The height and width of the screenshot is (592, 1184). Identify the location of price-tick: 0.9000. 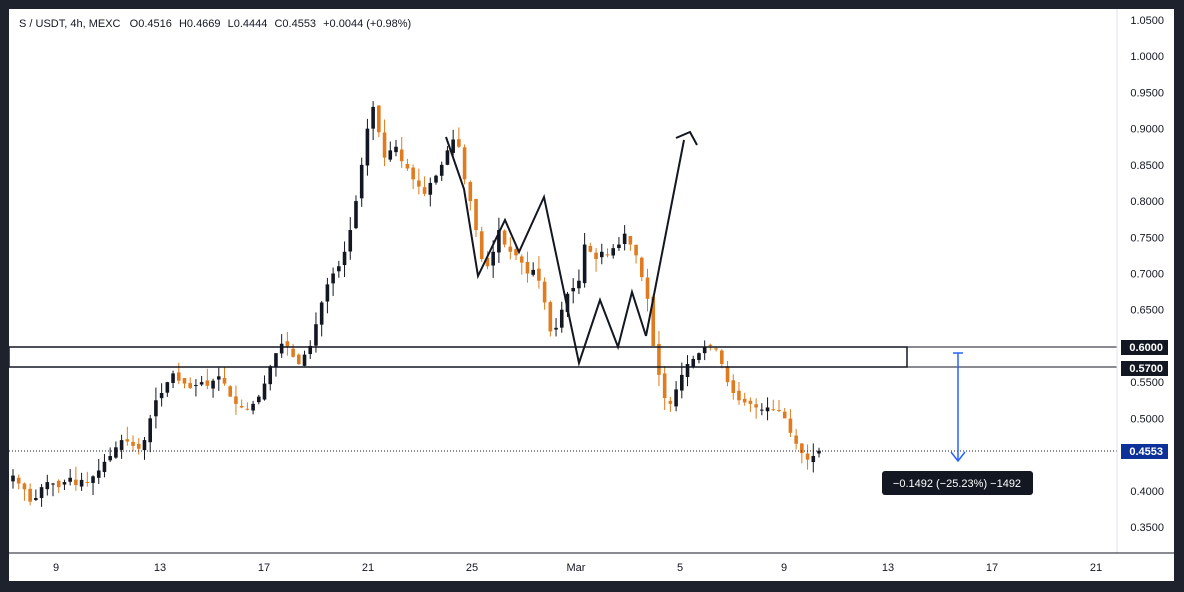
(1147, 130).